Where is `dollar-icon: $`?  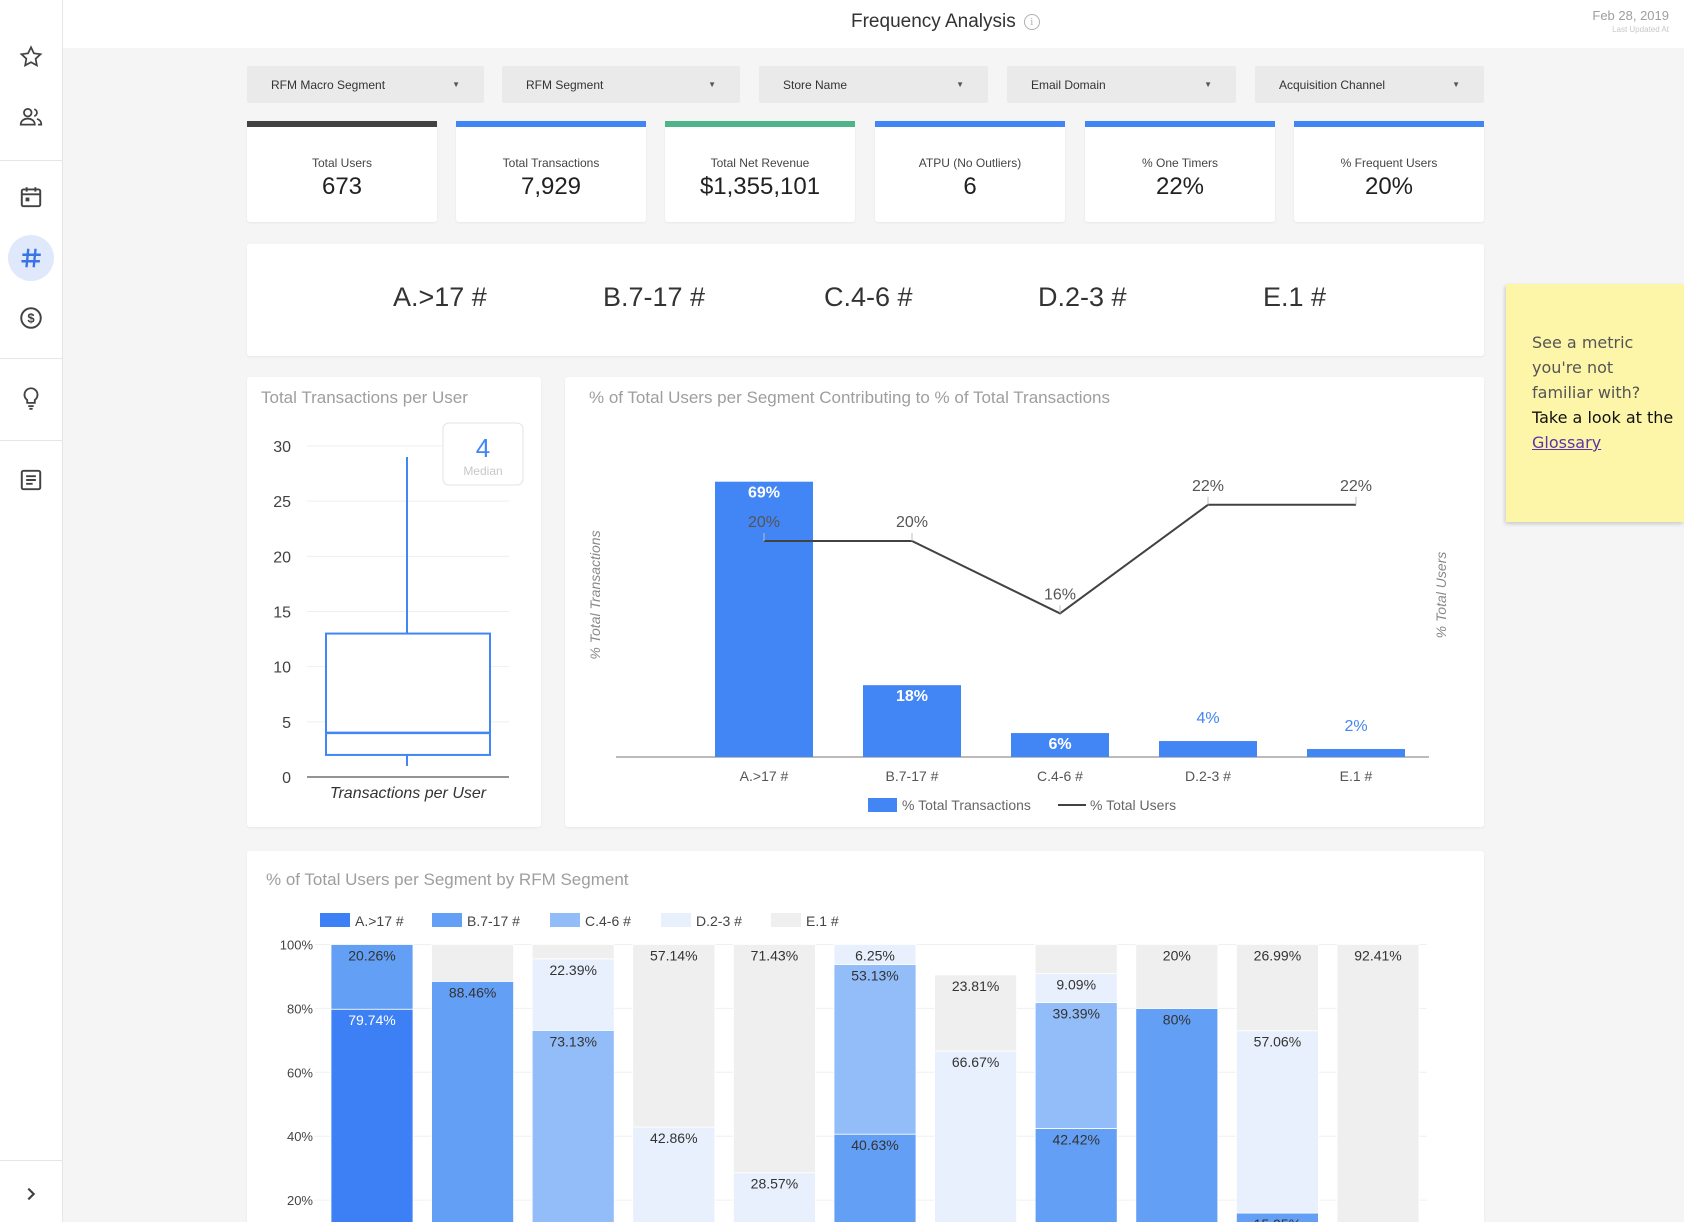
dollar-icon: $ is located at coordinates (31, 318).